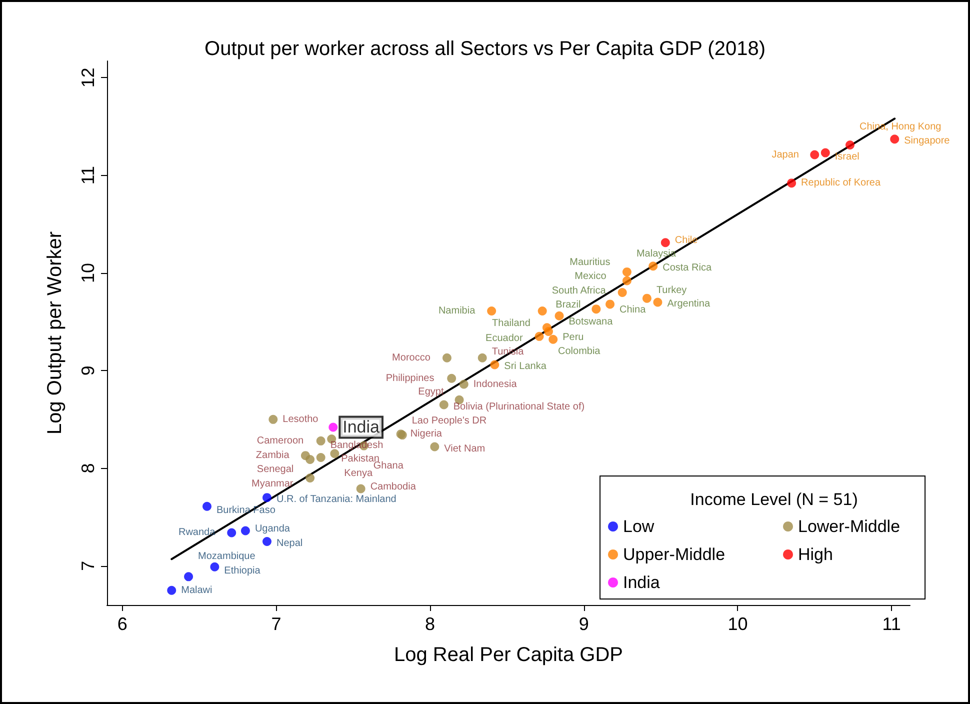 This screenshot has height=704, width=970. Describe the element at coordinates (300, 419) in the screenshot. I see `data-label: Lesotho` at that location.